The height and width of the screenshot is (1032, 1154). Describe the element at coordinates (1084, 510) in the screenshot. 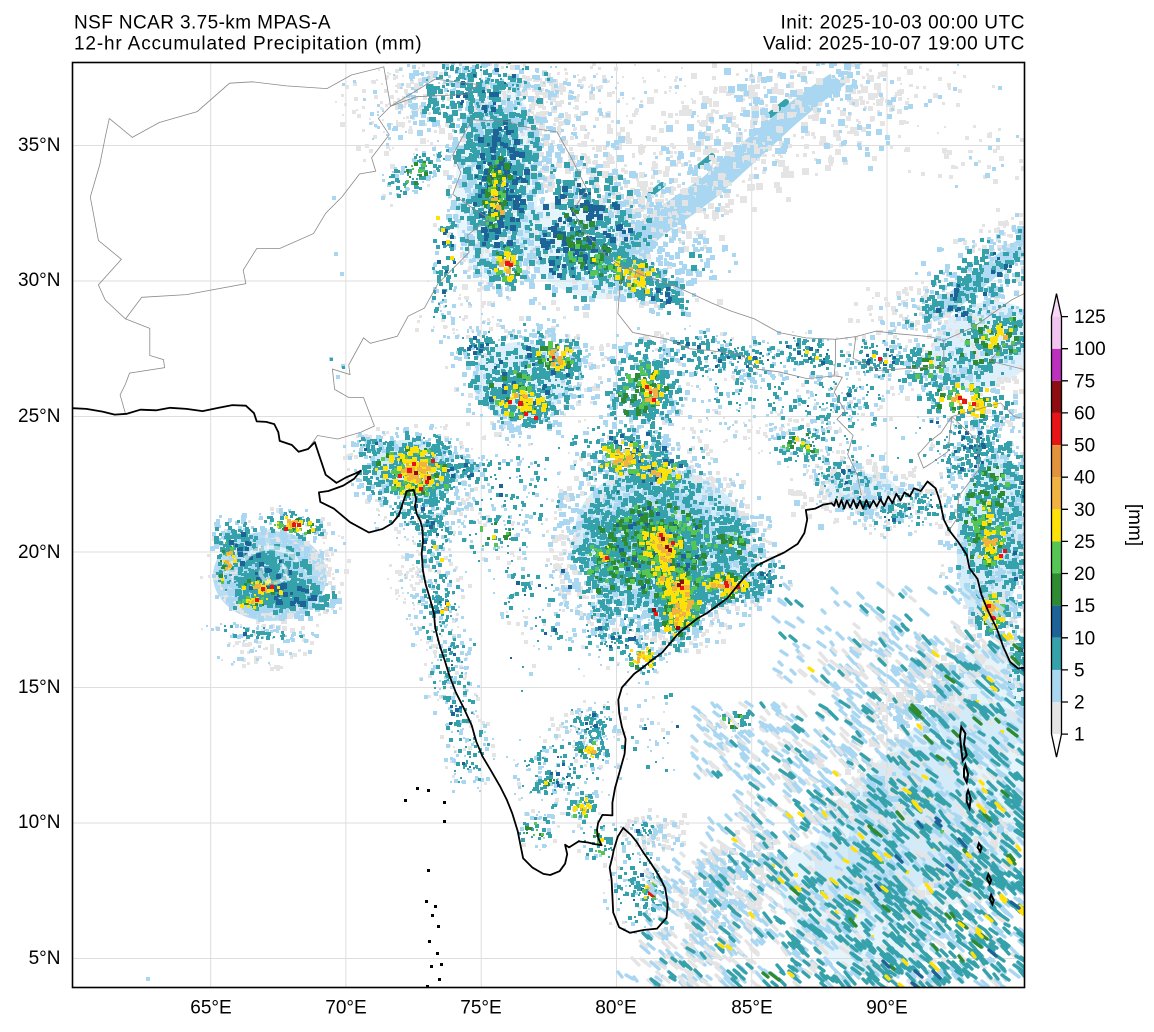

I see `svg-text: 30` at that location.